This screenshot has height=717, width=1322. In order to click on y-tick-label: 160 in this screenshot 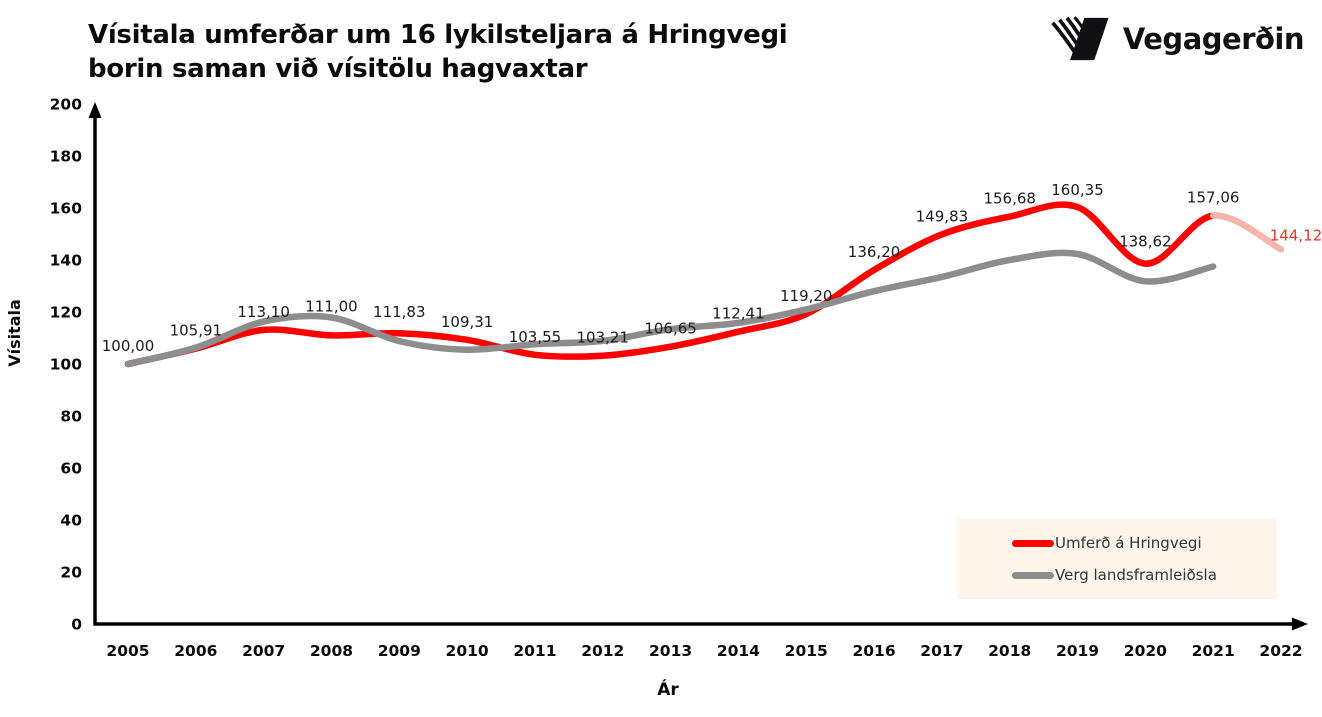, I will do `click(66, 209)`.